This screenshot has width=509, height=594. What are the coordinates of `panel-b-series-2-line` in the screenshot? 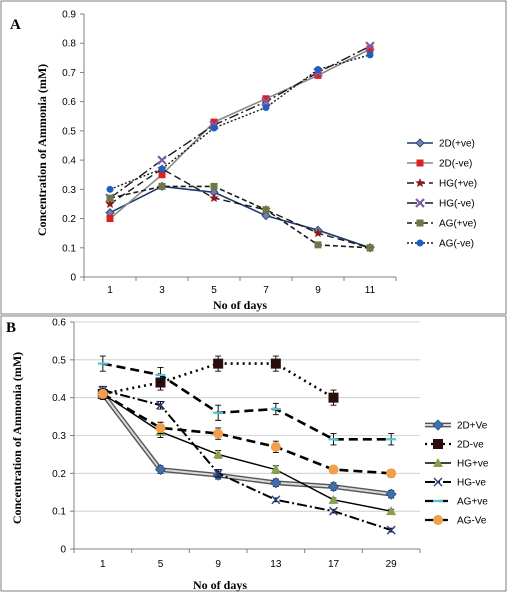 It's located at (247, 452).